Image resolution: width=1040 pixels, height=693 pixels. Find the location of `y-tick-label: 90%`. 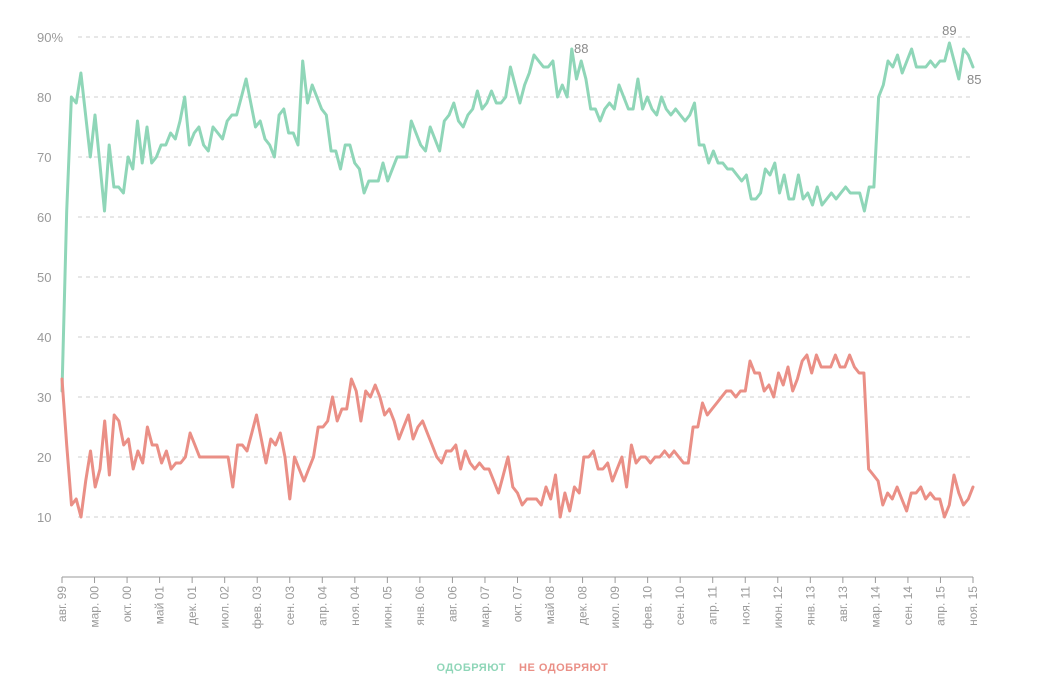

y-tick-label: 90% is located at coordinates (50, 37).